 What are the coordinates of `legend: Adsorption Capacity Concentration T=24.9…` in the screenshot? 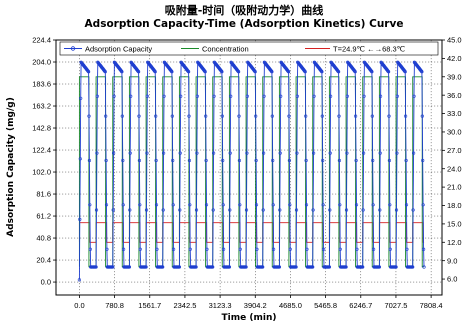 It's located at (249, 48).